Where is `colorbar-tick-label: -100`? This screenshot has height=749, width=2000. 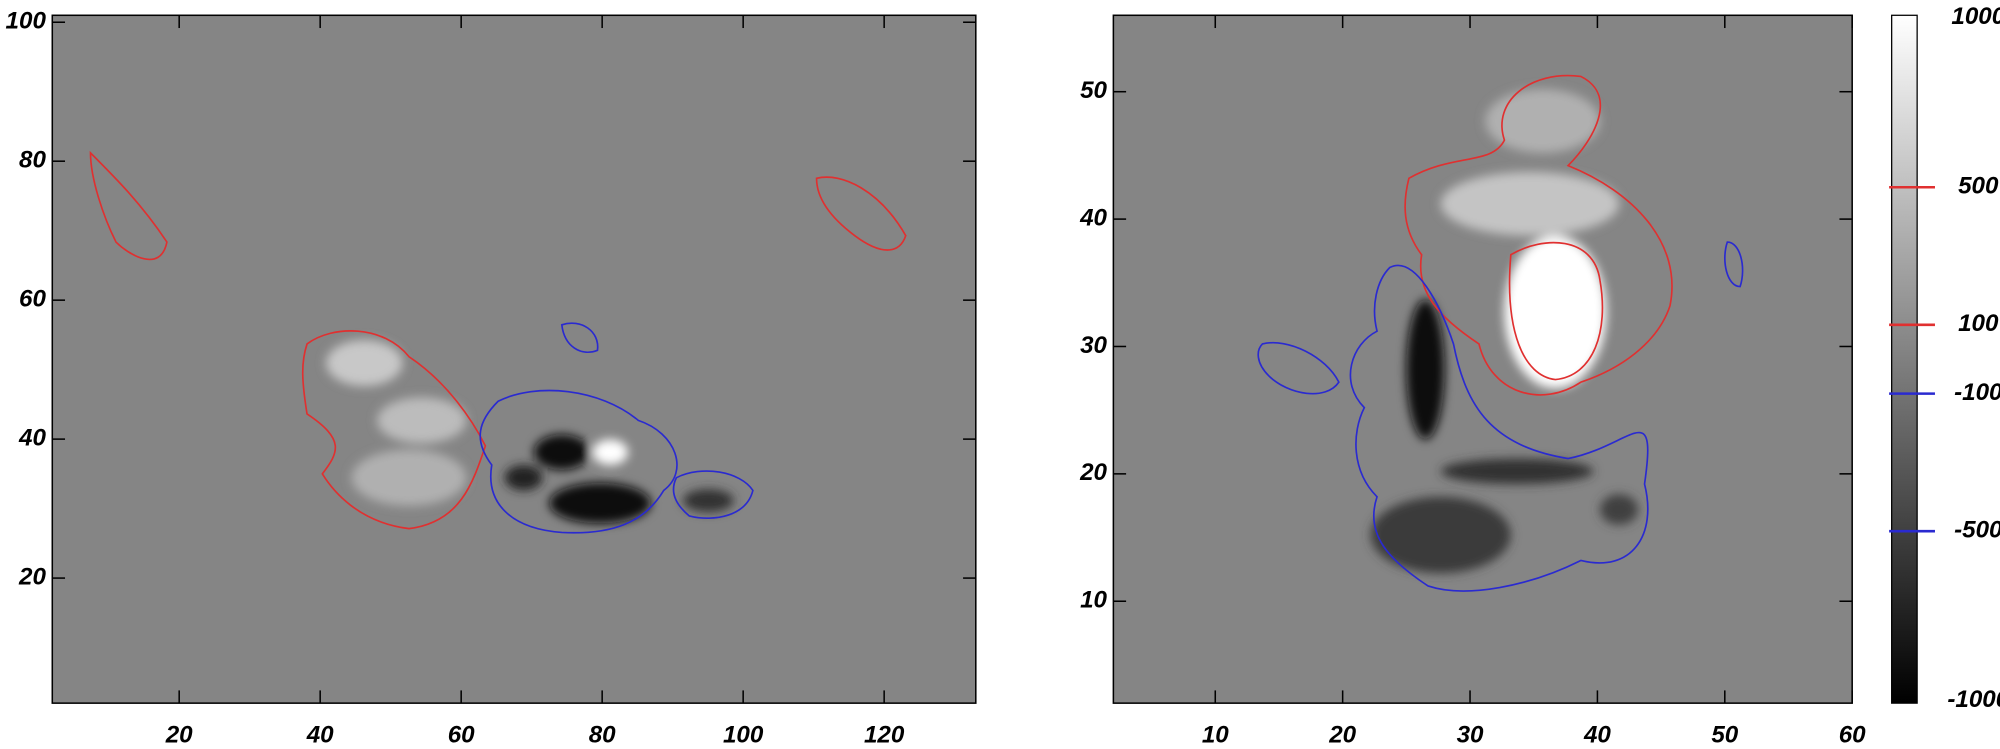
colorbar-tick-label: -100 is located at coordinates (1977, 392).